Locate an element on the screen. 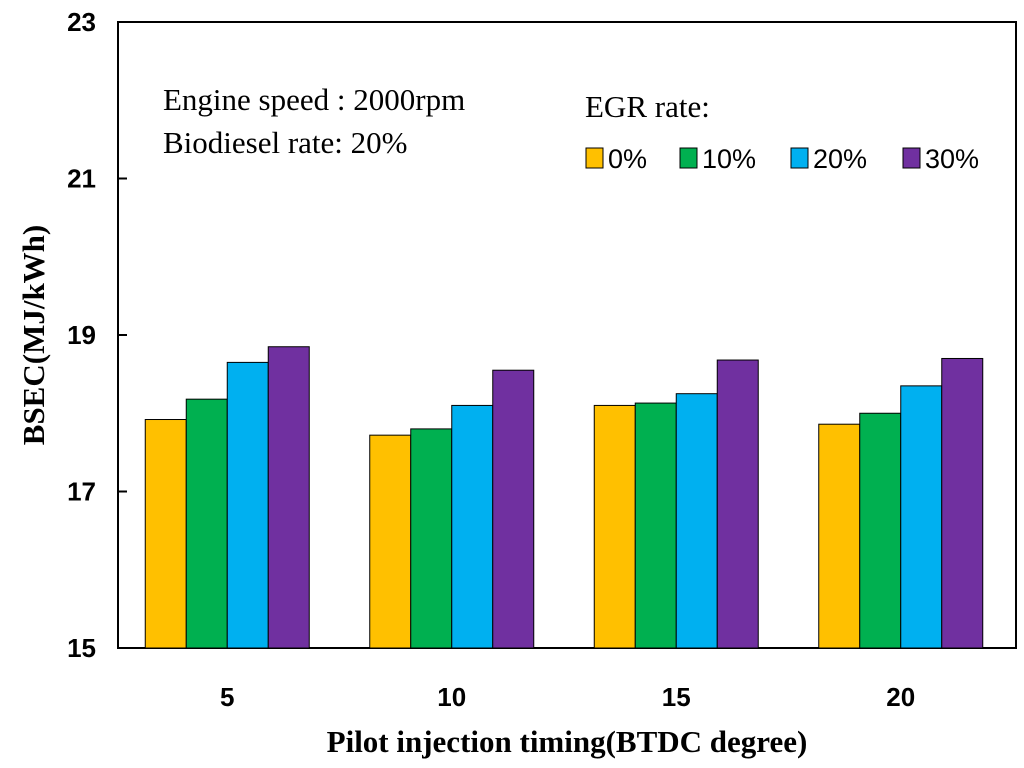 The height and width of the screenshot is (768, 1024). legend-label: 0% is located at coordinates (627, 159).